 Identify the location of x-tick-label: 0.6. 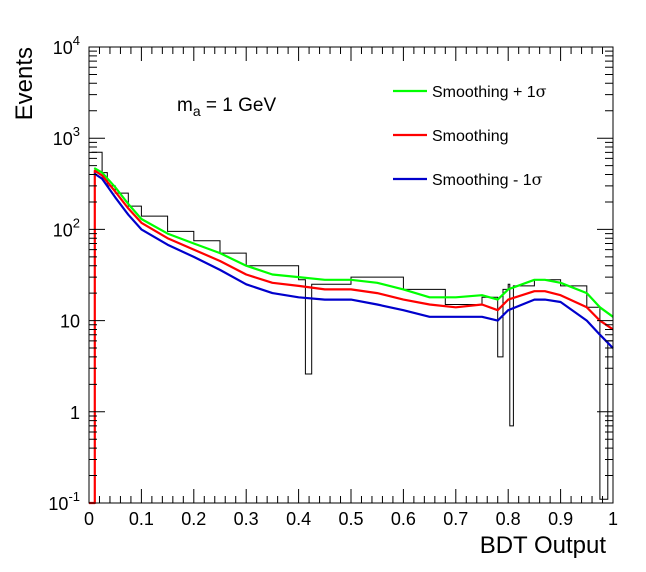
(403, 519).